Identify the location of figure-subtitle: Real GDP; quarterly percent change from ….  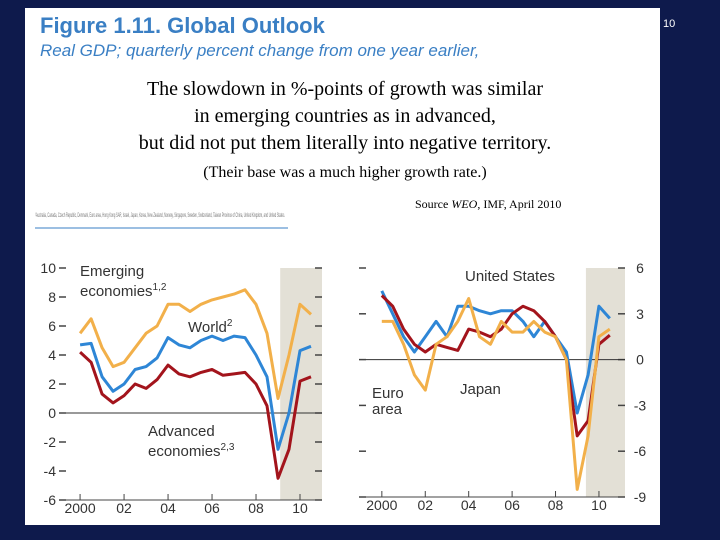
(259, 50).